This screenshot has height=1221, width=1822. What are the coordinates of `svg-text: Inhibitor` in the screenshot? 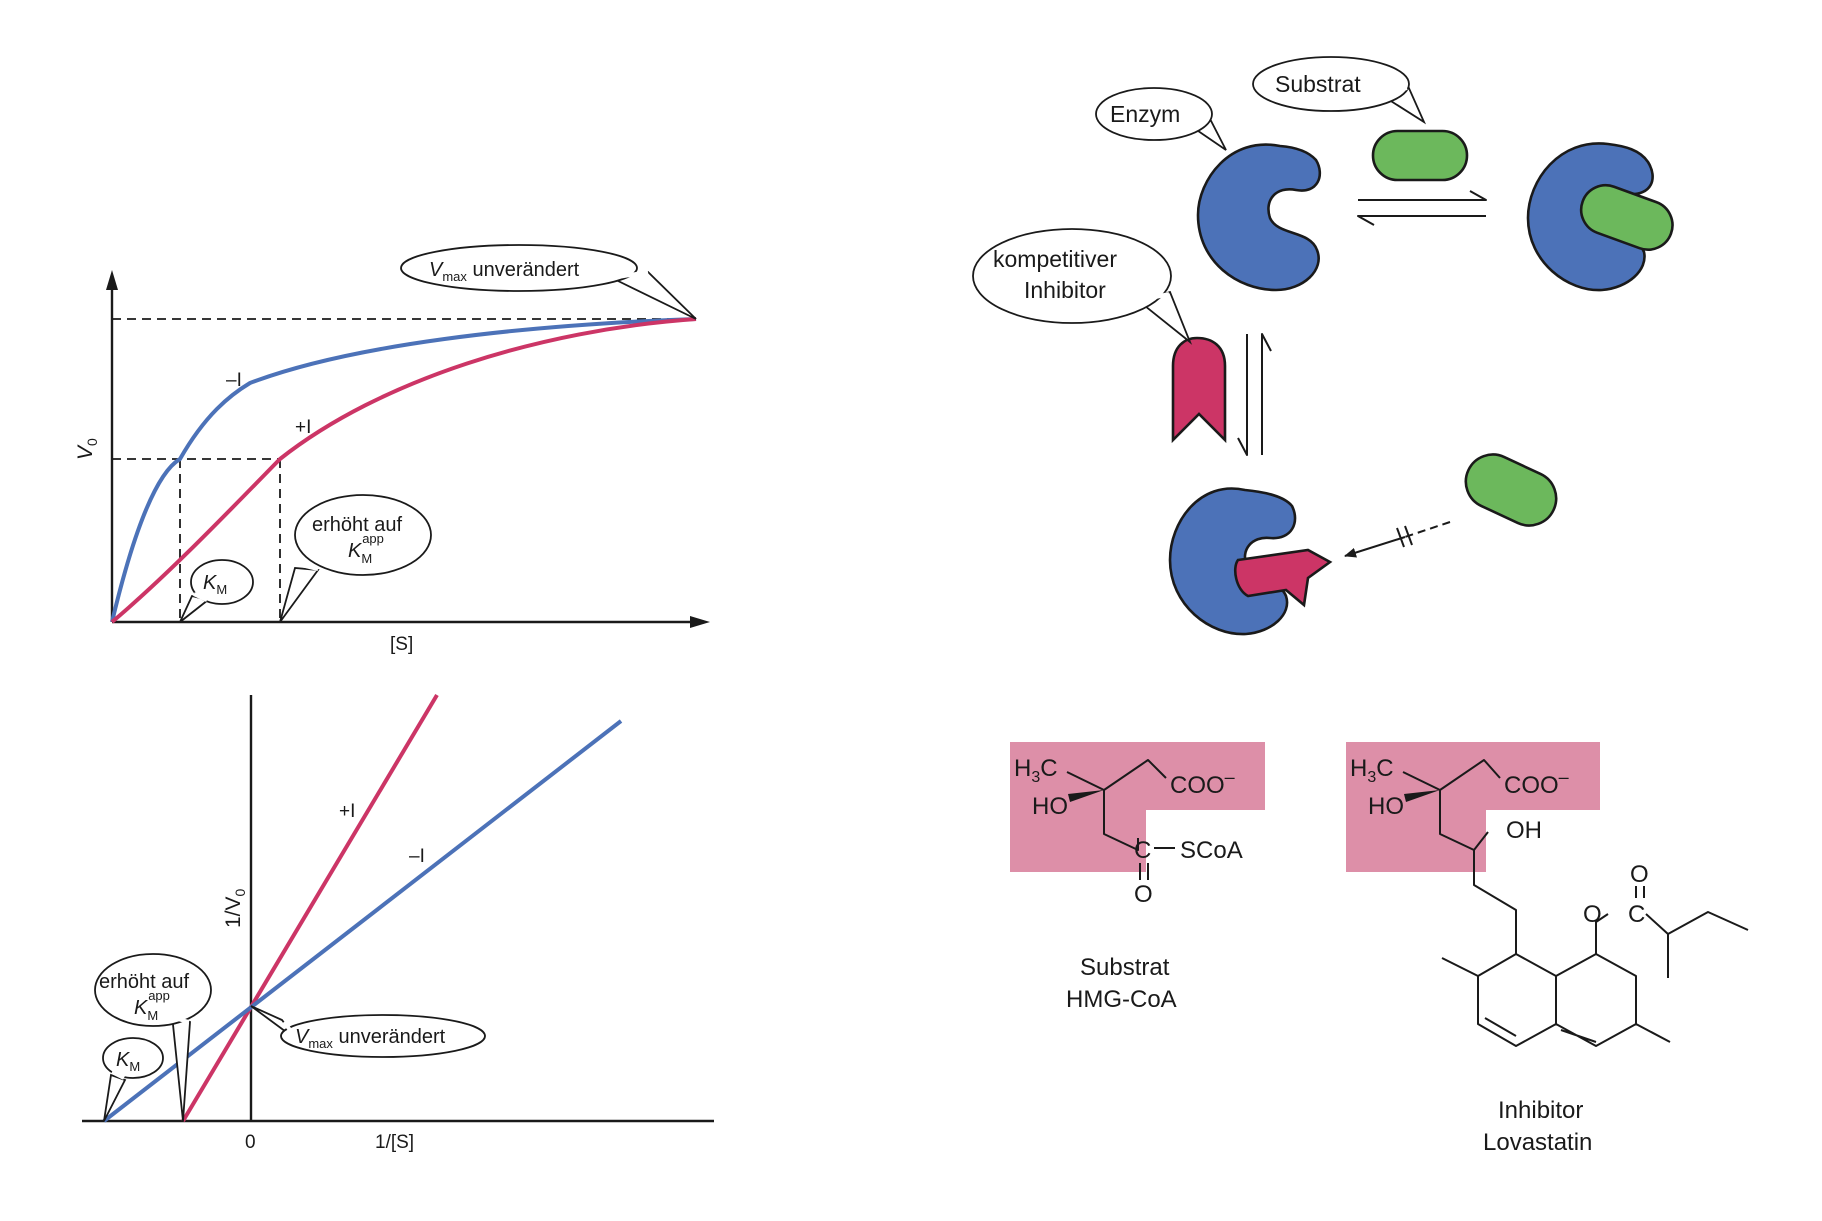 It's located at (1065, 290).